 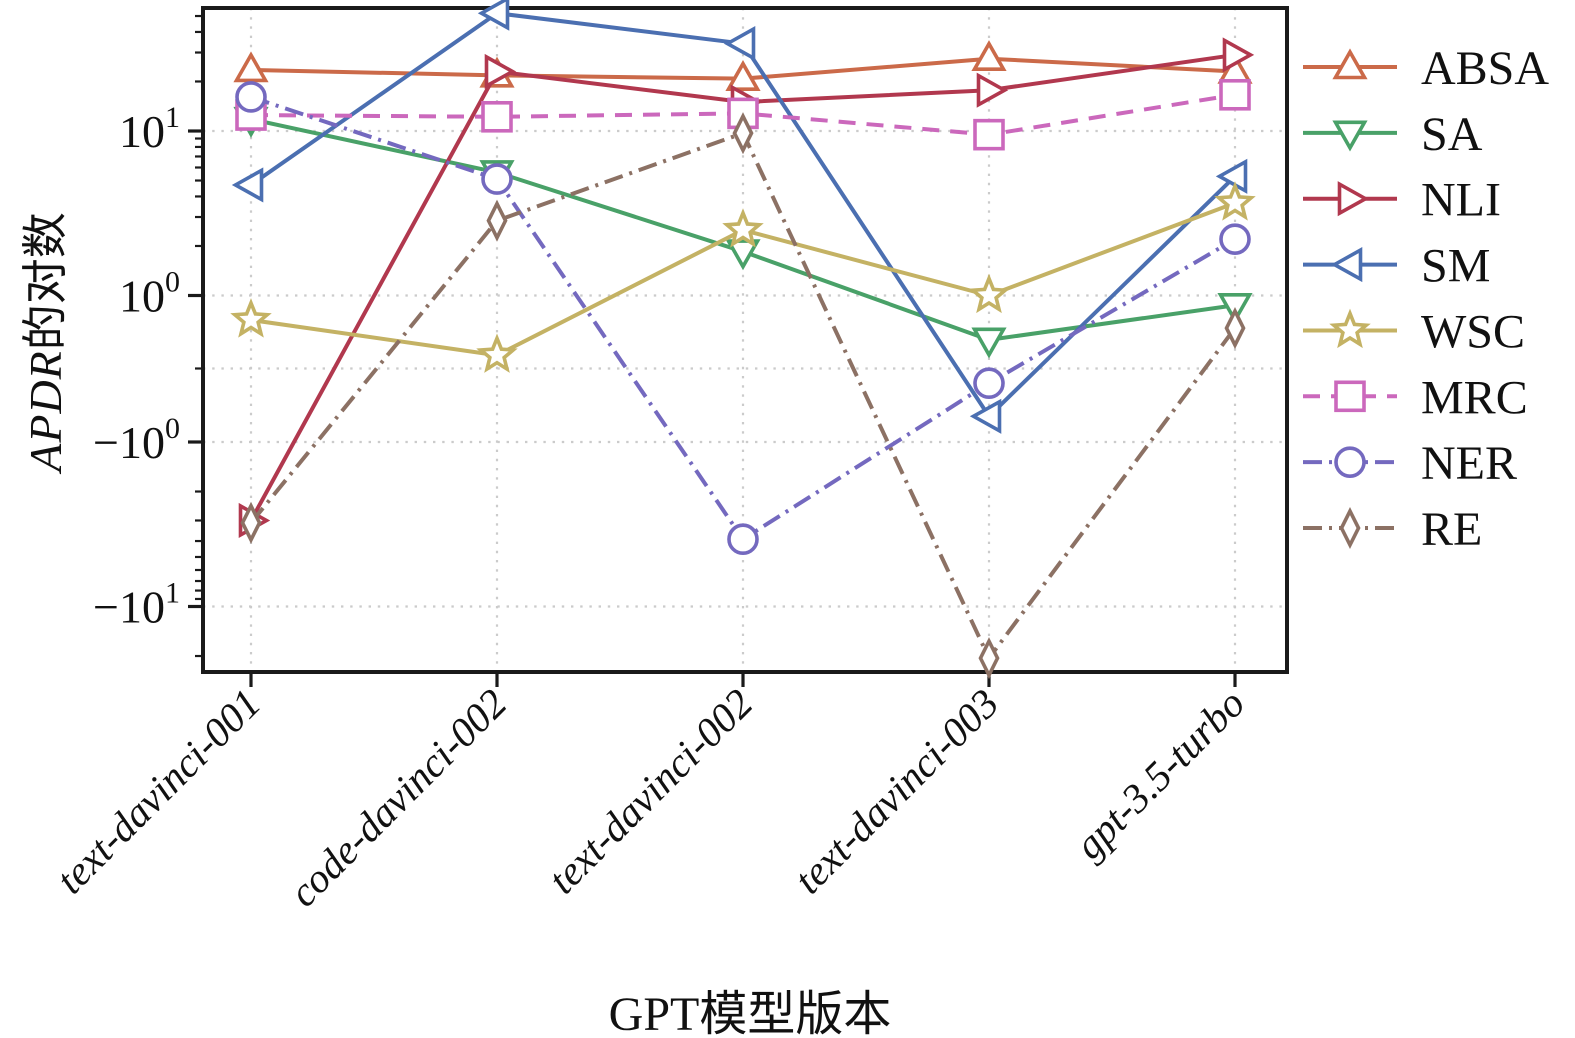 I want to click on legend-item-SA: SA, so click(x=1393, y=134).